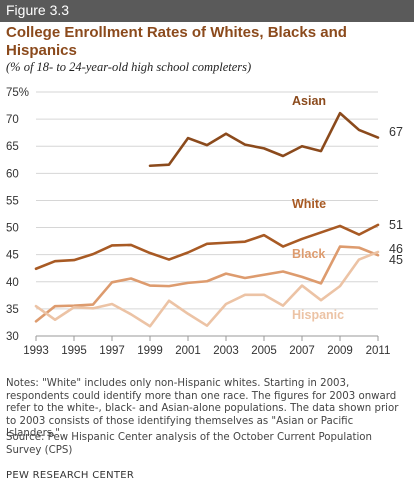 The image size is (414, 490). I want to click on x-tick-label: 2009, so click(340, 351).